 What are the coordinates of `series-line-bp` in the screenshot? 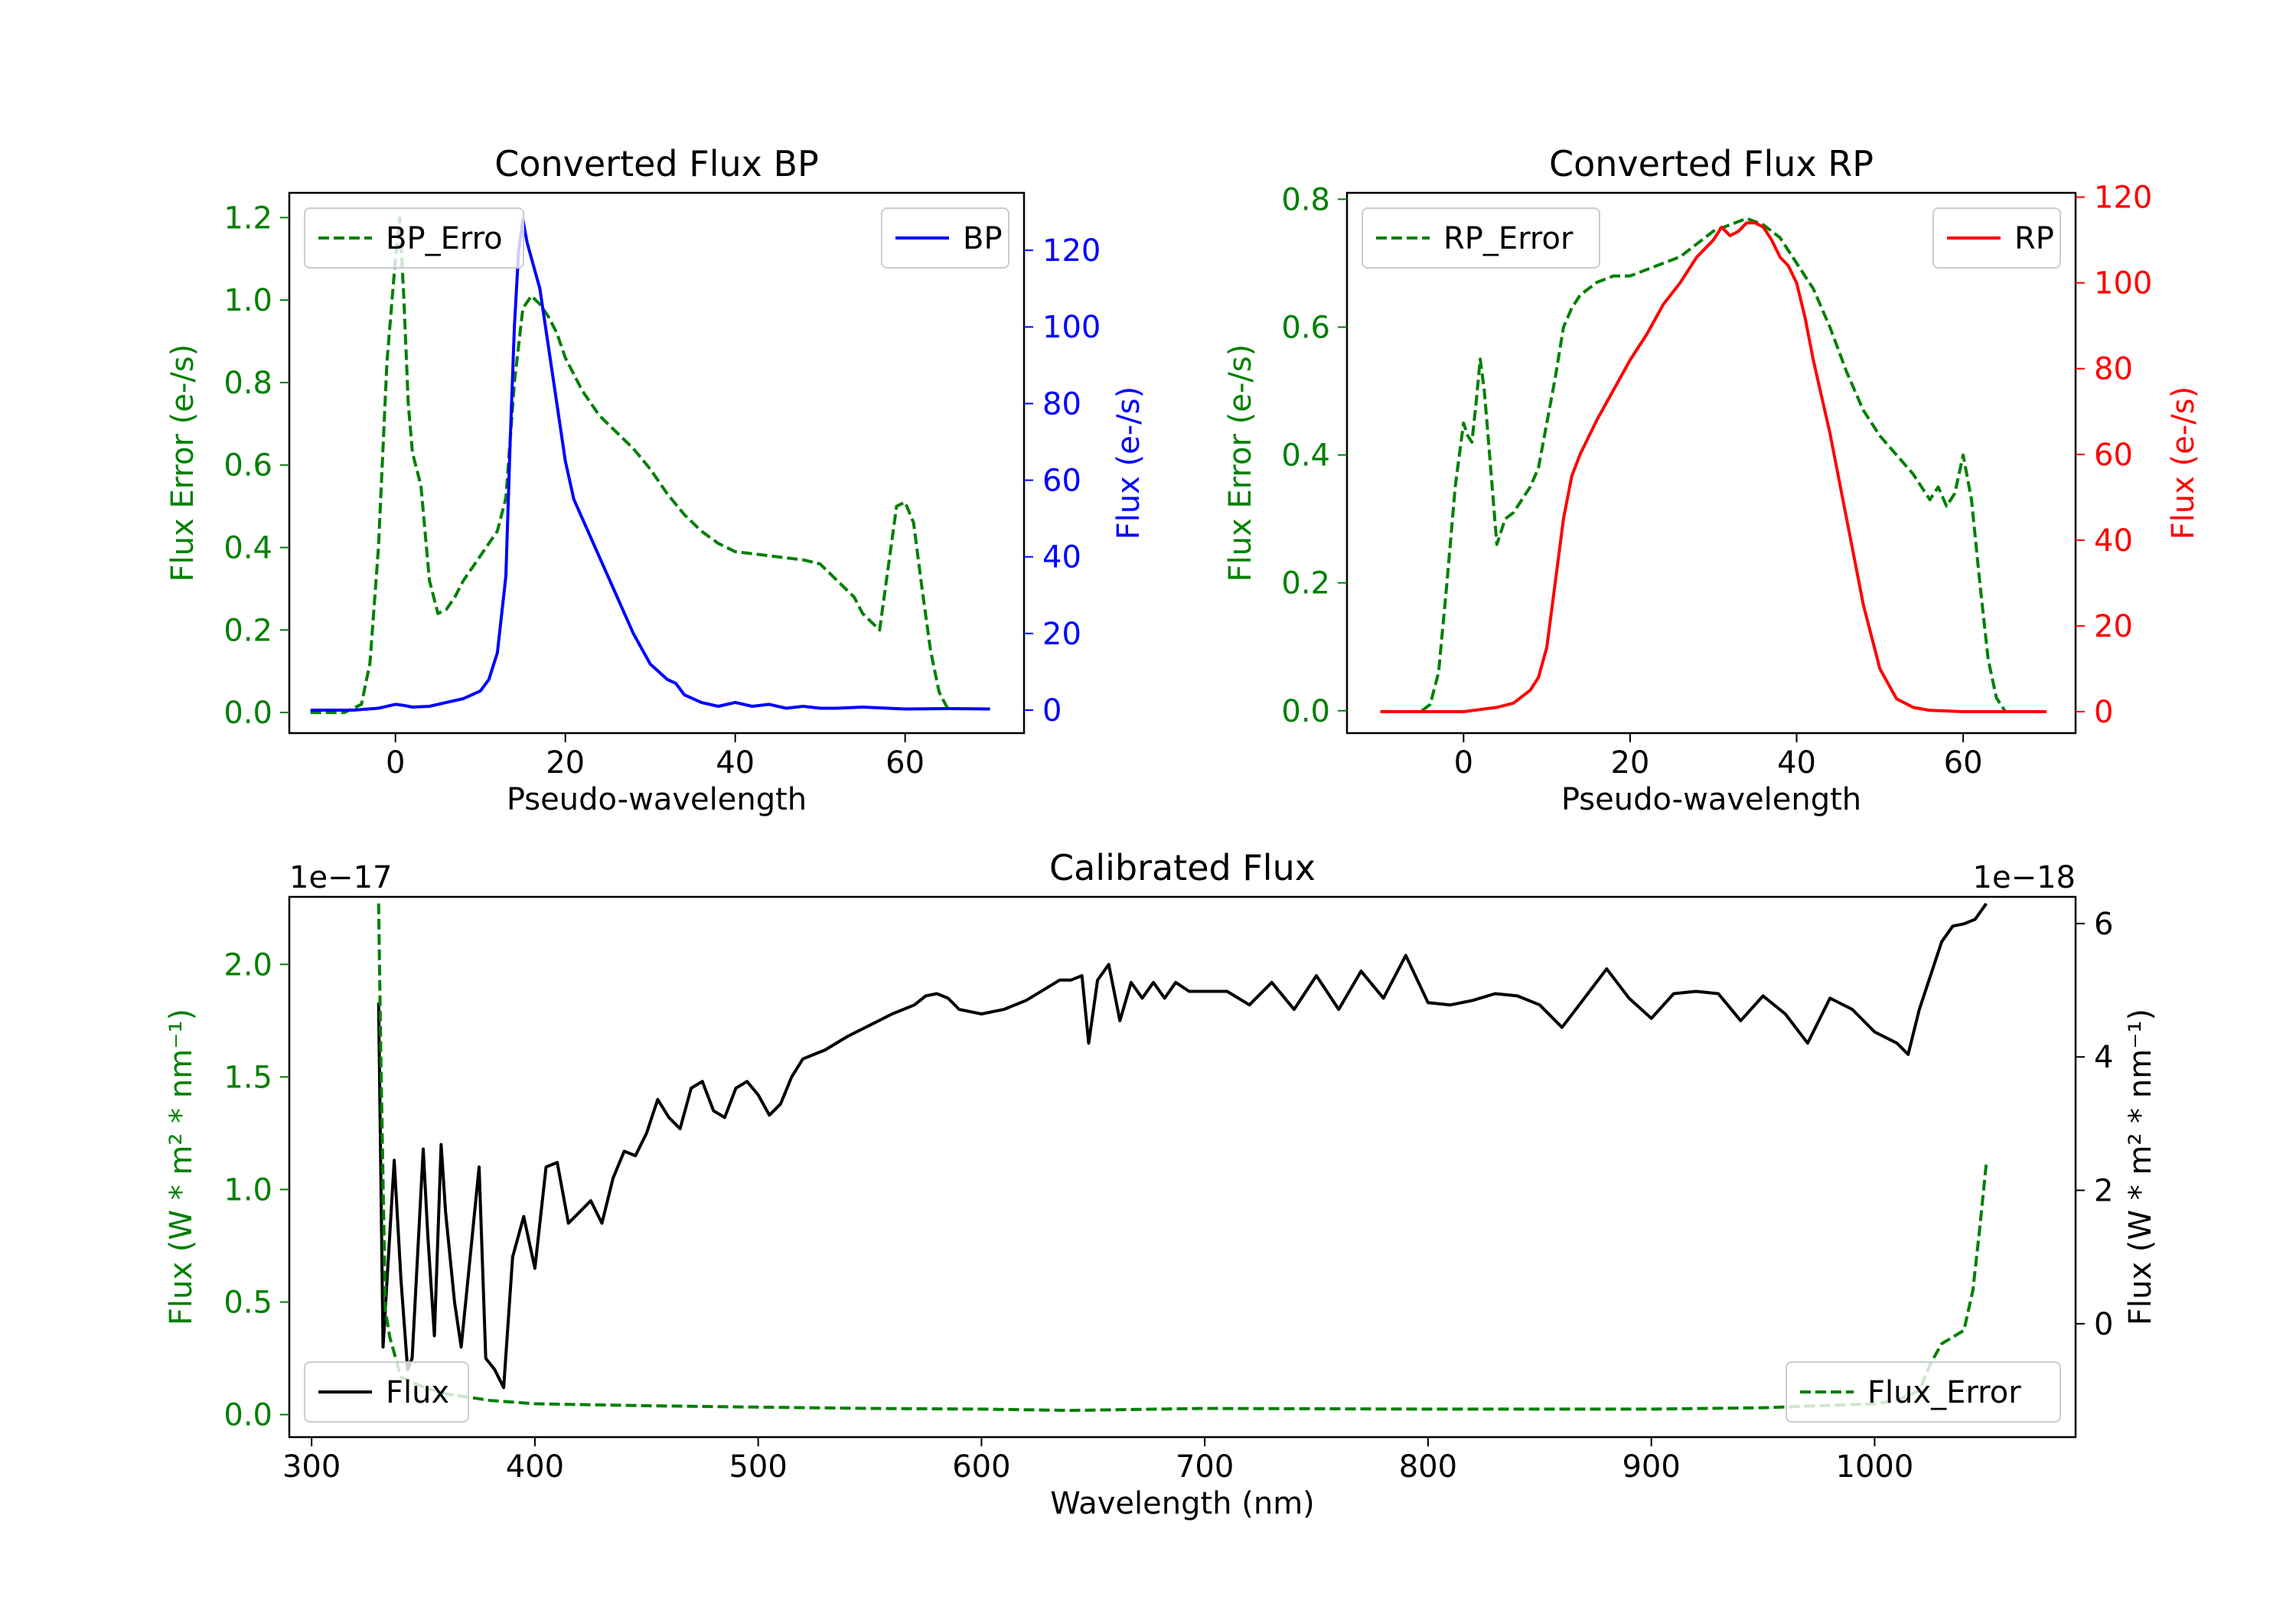 It's located at (650, 465).